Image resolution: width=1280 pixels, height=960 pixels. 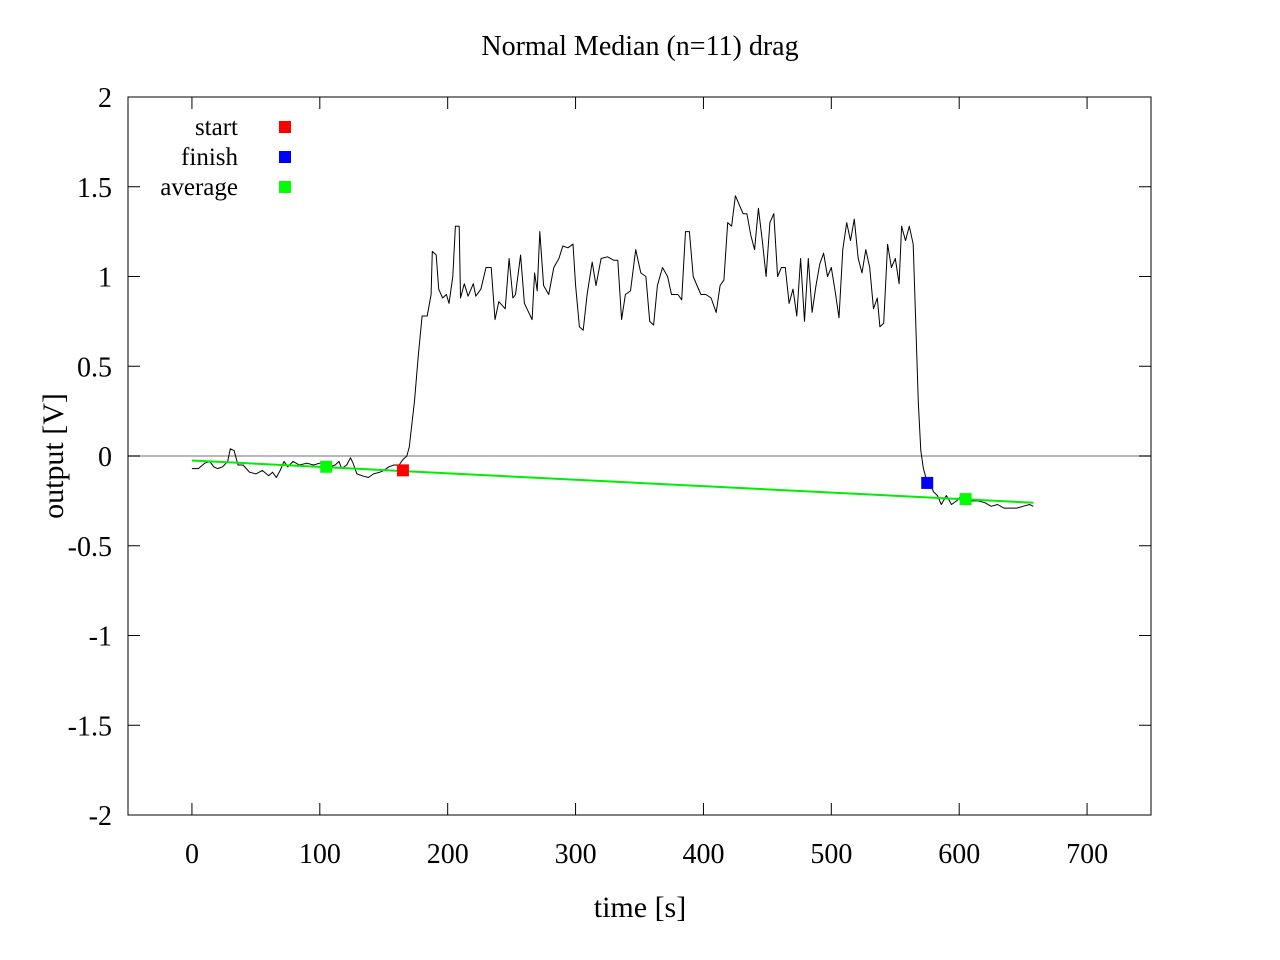 I want to click on x-tick-label: 0, so click(x=192, y=854).